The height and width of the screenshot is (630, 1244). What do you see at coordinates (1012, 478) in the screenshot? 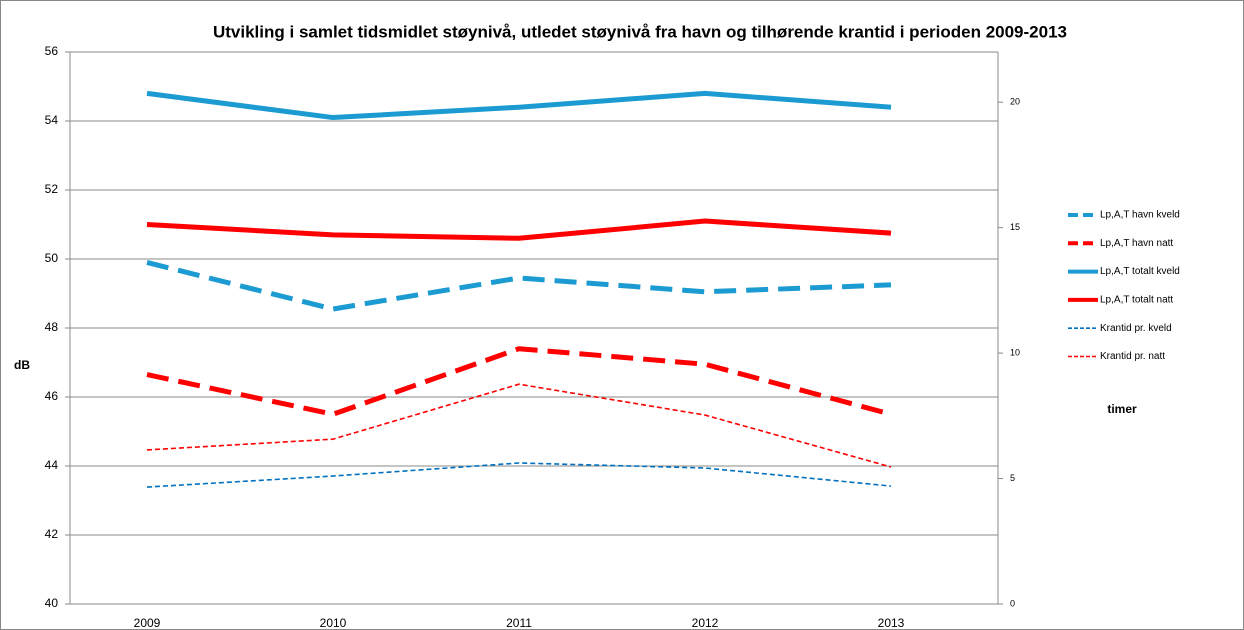
I see `y2-tick-label: 5` at bounding box center [1012, 478].